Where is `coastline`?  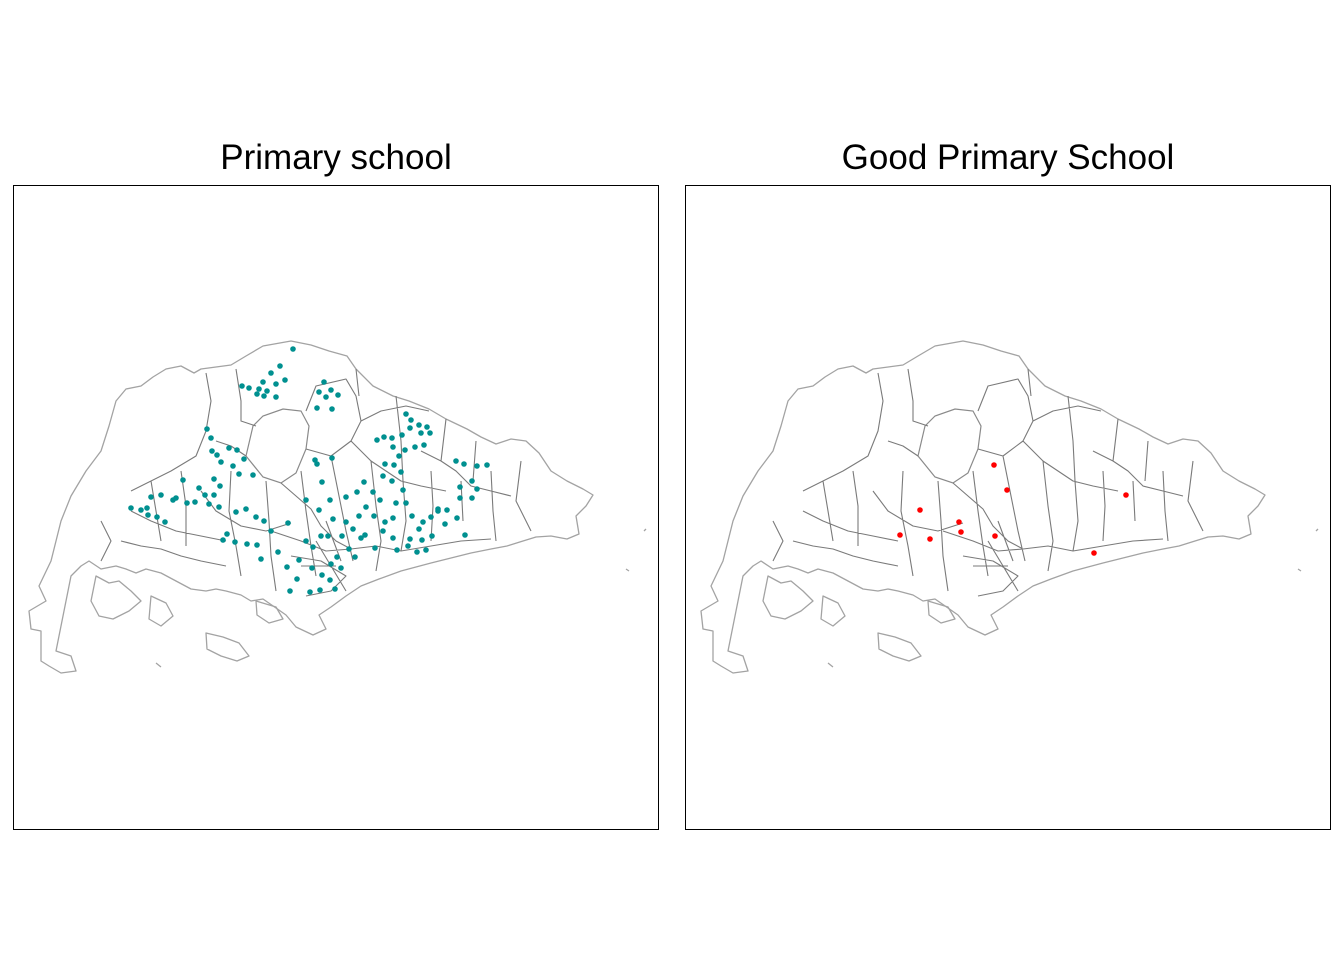
coastline is located at coordinates (311, 507).